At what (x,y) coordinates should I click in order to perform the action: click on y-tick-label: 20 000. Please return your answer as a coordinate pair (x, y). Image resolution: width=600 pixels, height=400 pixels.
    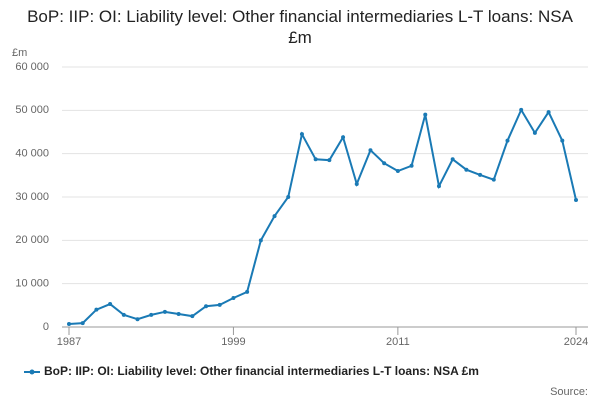
    Looking at the image, I should click on (32, 240).